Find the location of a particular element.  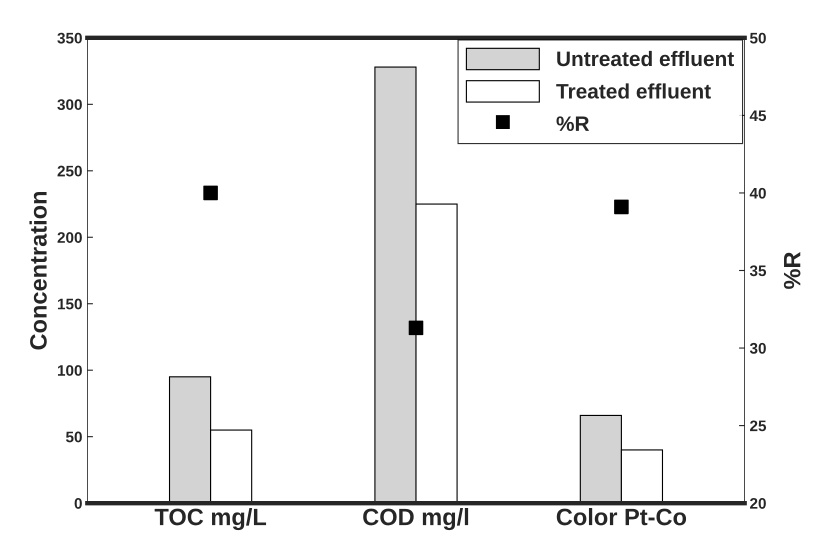

x-tick-label: Color Pt-Co is located at coordinates (621, 517).